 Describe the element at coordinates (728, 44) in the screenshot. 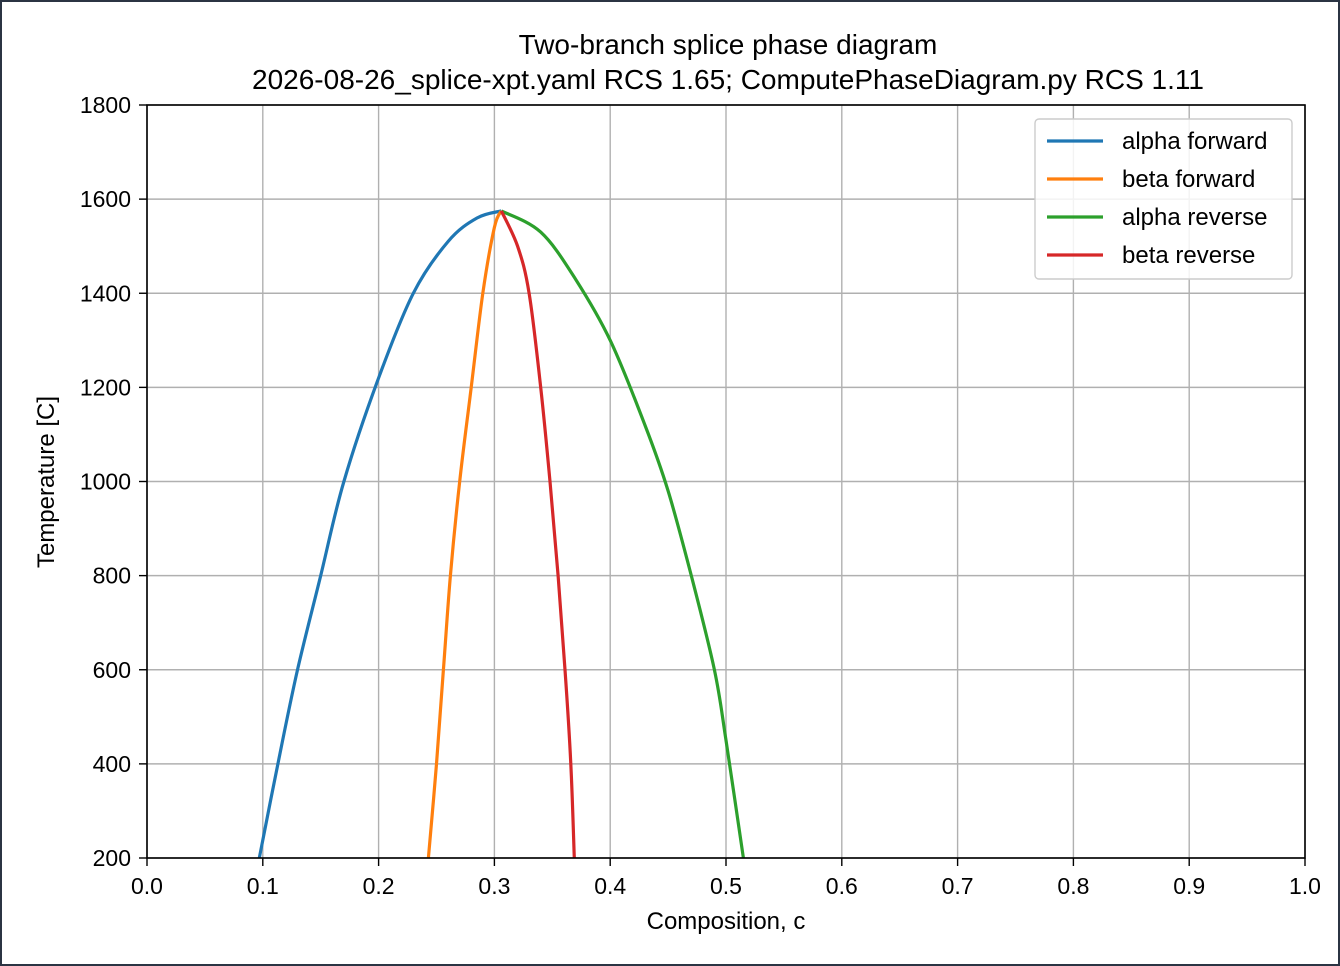

I see `chart-title: Two-branch splice phase diagram` at that location.